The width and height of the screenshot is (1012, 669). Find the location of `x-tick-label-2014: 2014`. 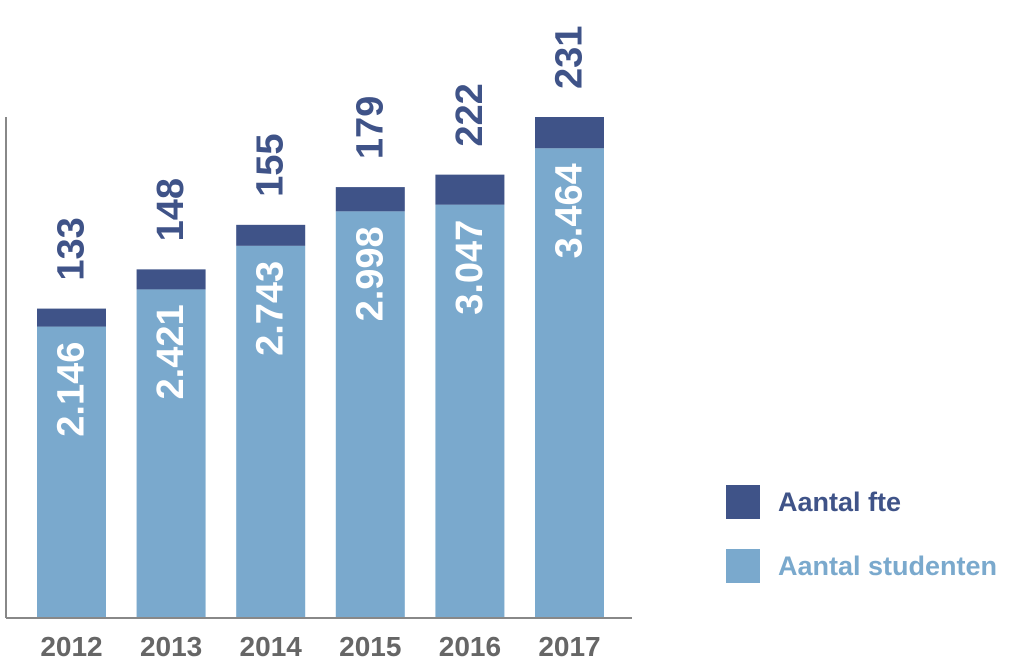

x-tick-label-2014: 2014 is located at coordinates (271, 646).